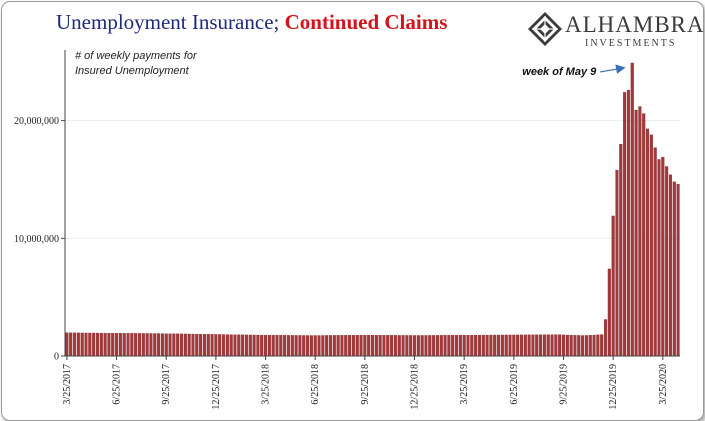 This screenshot has width=705, height=421. Describe the element at coordinates (574, 71) in the screenshot. I see `annotation: week of May 9` at that location.